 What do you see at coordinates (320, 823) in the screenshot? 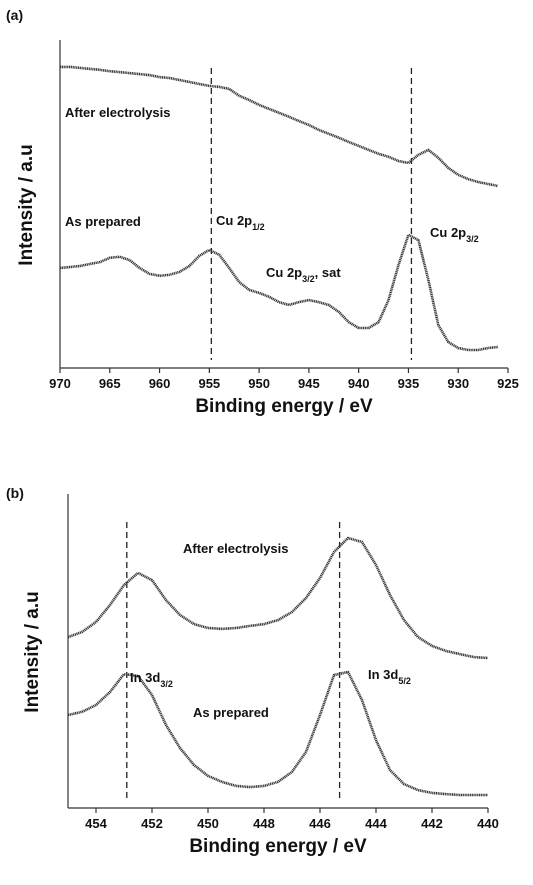
I see `x-tick-label: 446` at bounding box center [320, 823].